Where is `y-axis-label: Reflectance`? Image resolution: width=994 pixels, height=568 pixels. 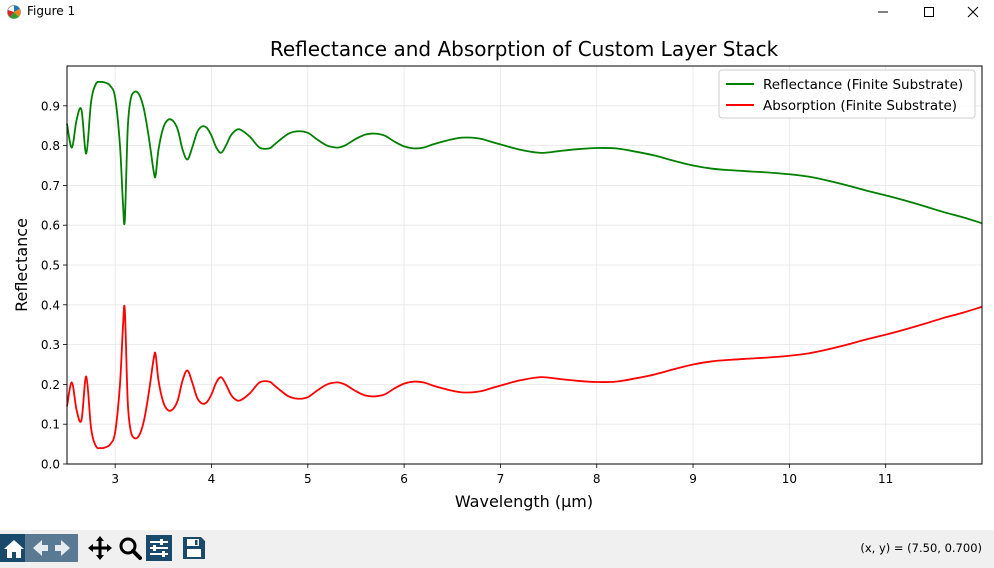 y-axis-label: Reflectance is located at coordinates (21, 265).